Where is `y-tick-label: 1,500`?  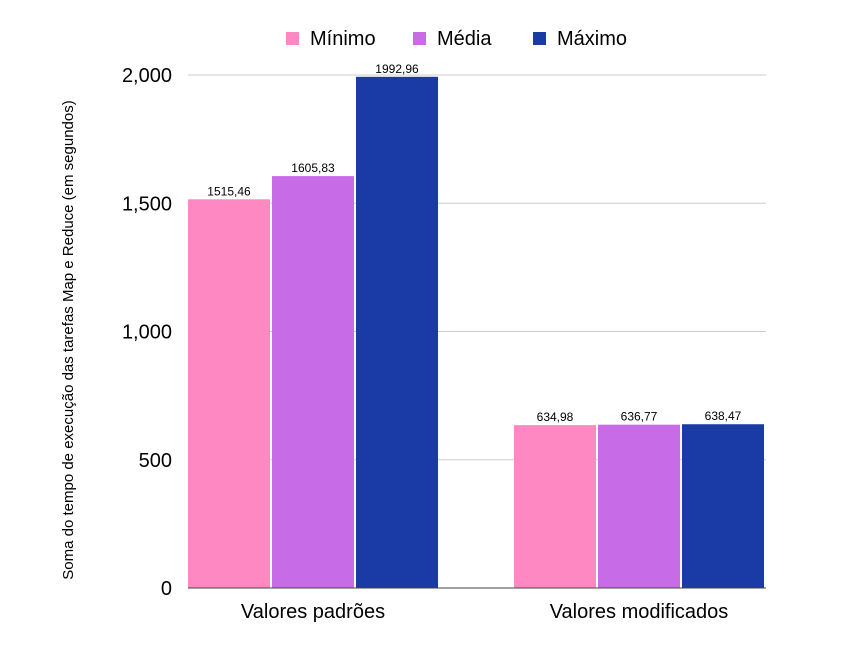
y-tick-label: 1,500 is located at coordinates (147, 204).